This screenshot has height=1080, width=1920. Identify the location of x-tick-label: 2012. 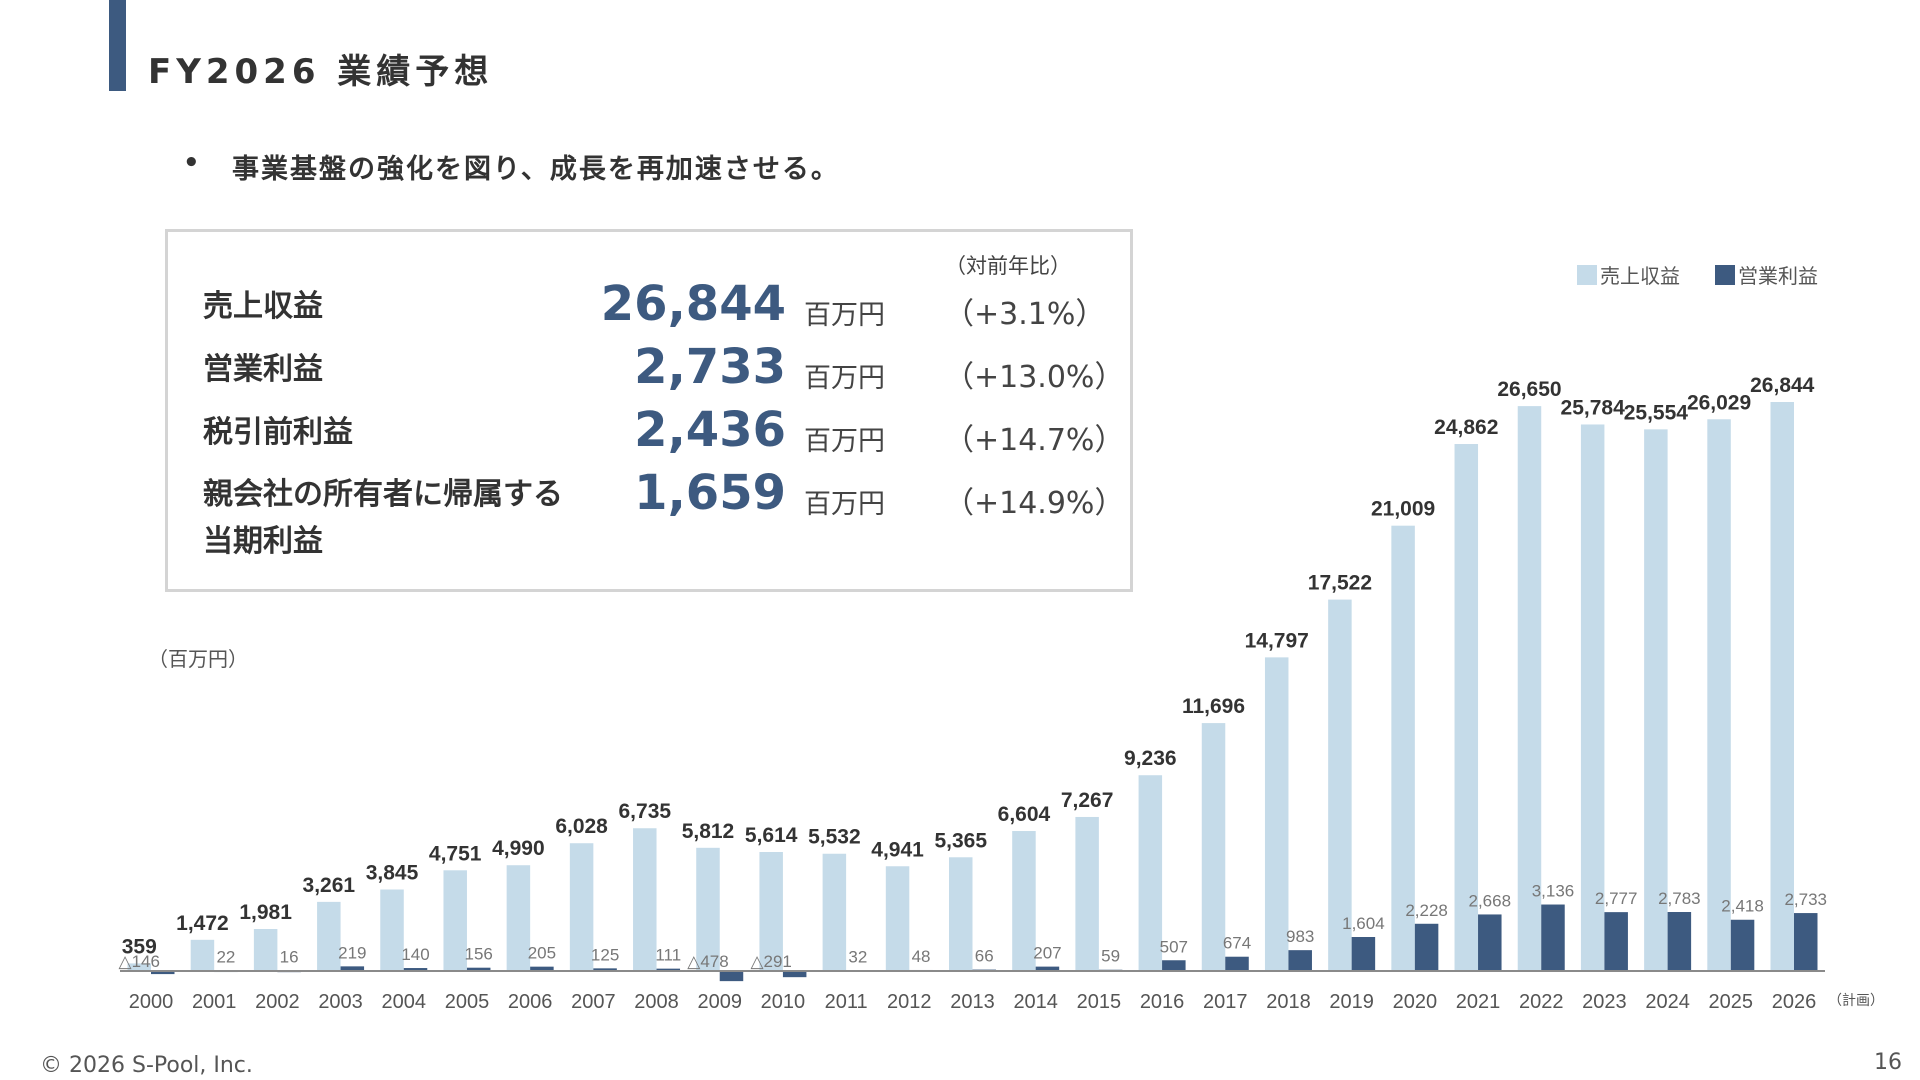
(909, 1002).